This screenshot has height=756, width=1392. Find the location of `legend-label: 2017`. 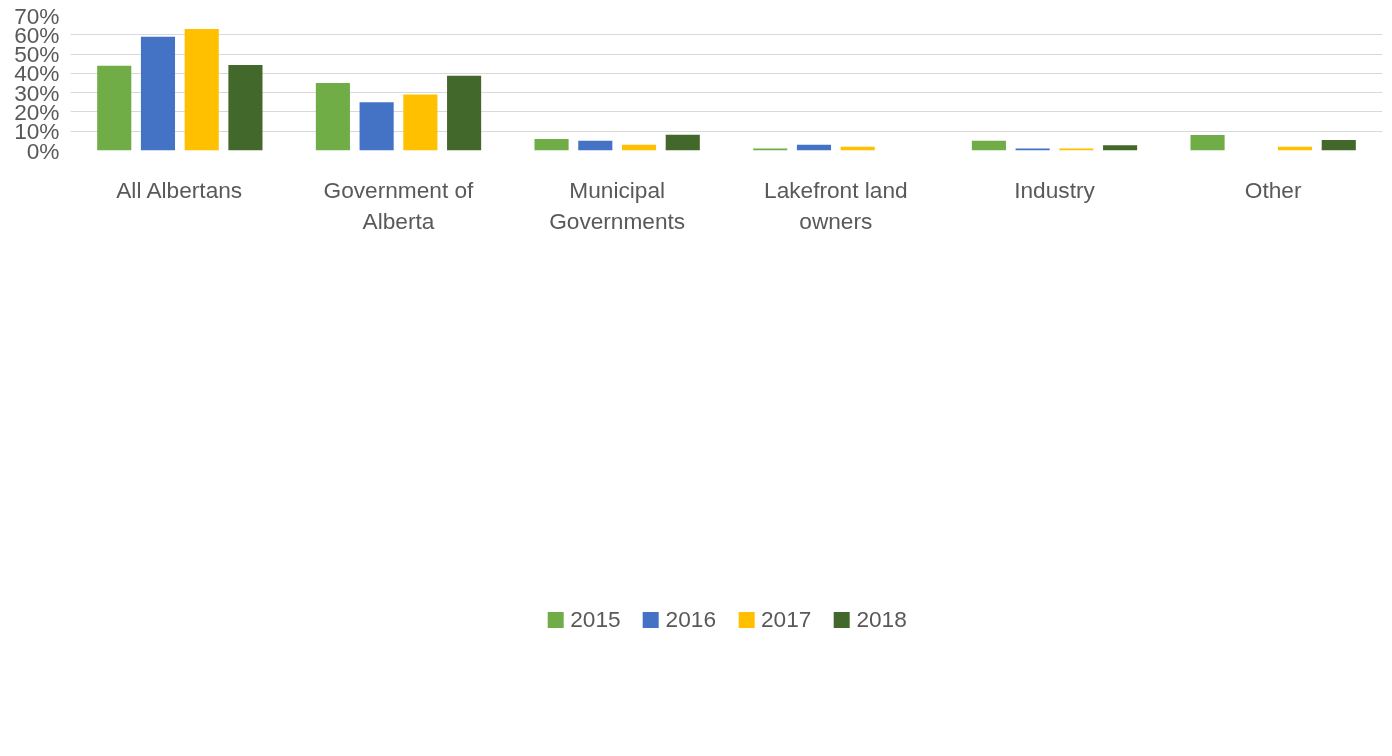

legend-label: 2017 is located at coordinates (786, 619).